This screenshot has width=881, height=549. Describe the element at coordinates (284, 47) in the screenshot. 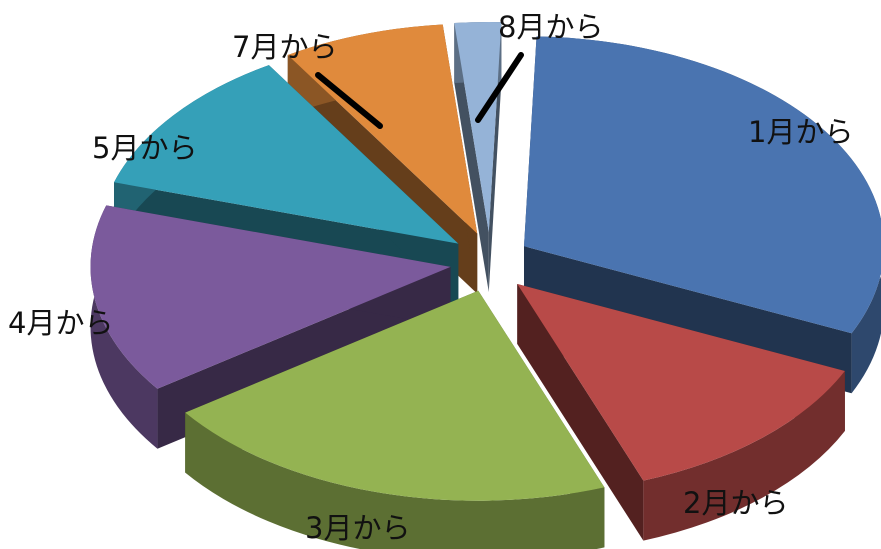

I see `slice-label-7: 7月から` at that location.